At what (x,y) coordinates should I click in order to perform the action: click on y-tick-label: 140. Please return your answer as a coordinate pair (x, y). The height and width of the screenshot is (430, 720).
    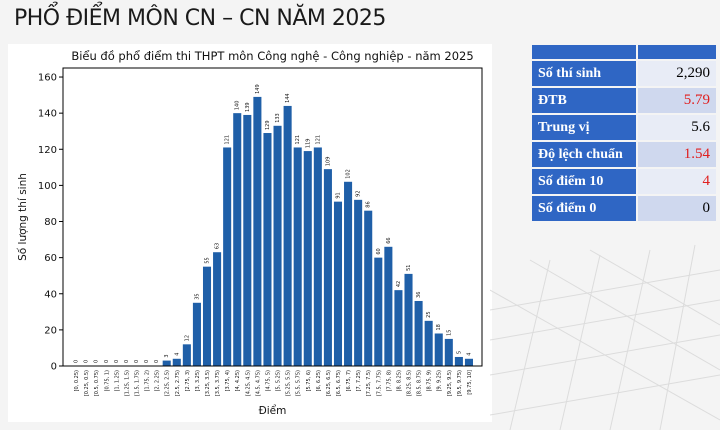
    Looking at the image, I should click on (47, 114).